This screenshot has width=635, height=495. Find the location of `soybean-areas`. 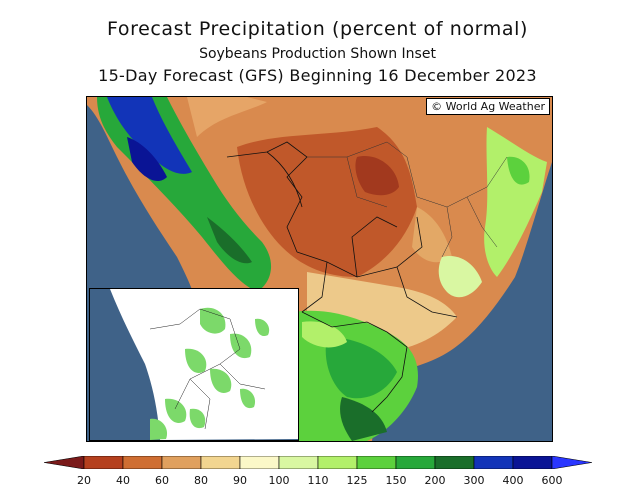

soybean-areas is located at coordinates (210, 373).